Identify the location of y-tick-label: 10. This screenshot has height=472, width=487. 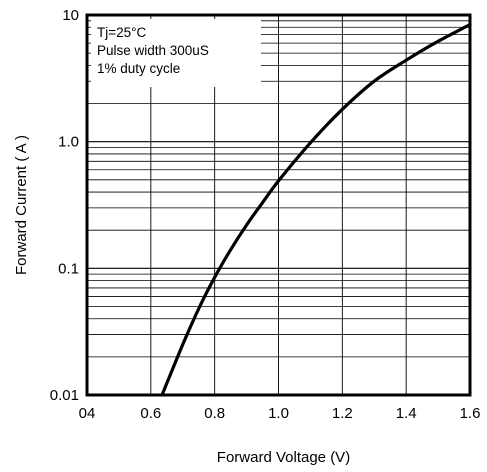
(70, 15).